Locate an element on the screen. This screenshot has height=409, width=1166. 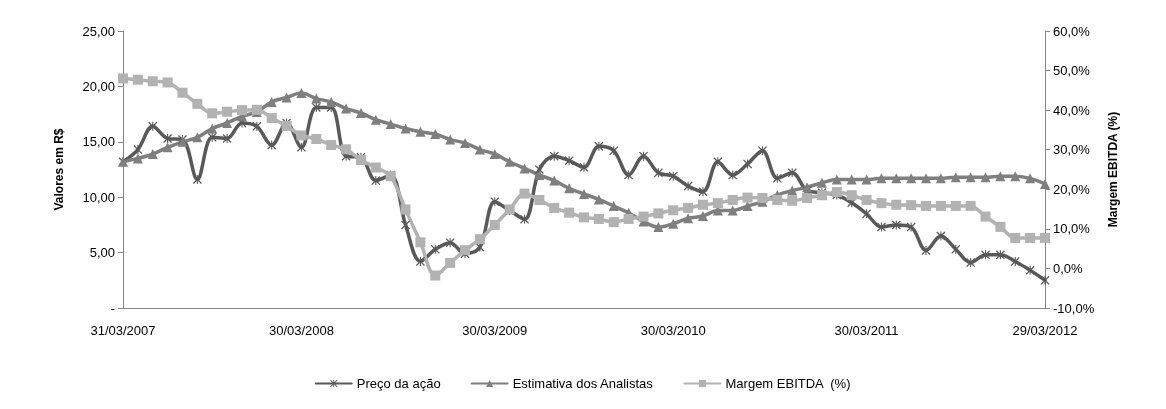
y2-tick-label: 30,0% is located at coordinates (1072, 150).